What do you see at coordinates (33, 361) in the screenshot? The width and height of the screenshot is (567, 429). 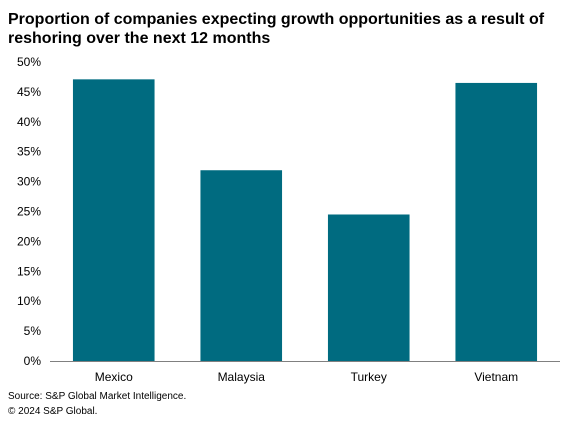 I see `y-tick-label: 0%` at bounding box center [33, 361].